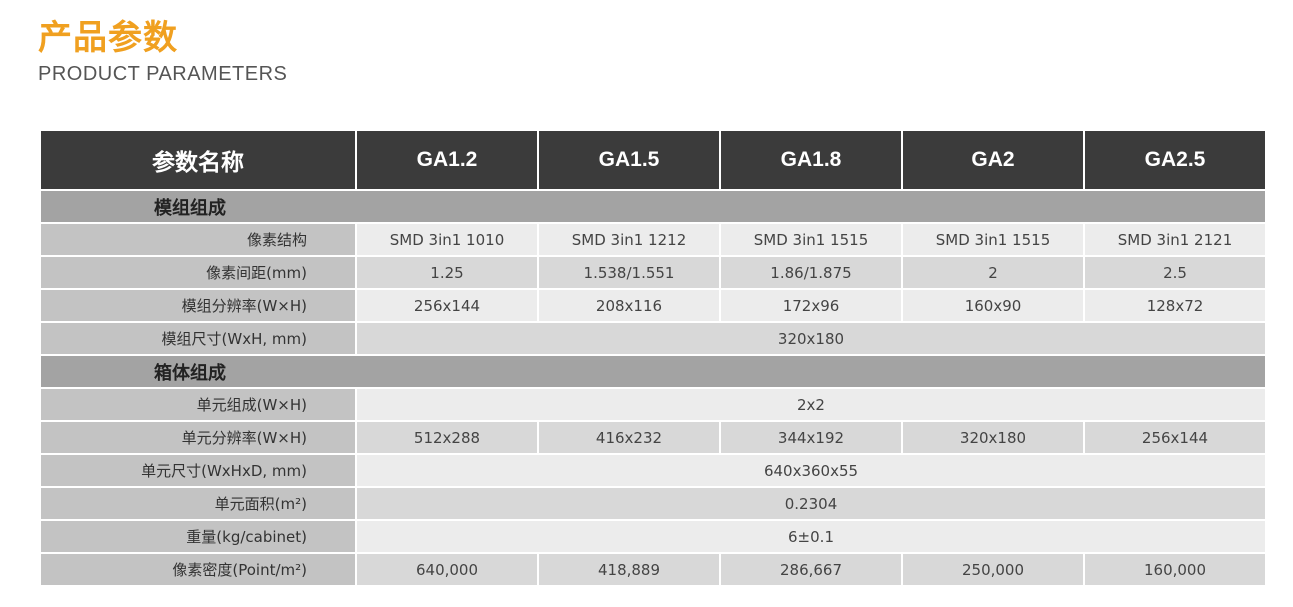 Image resolution: width=1293 pixels, height=607 pixels. I want to click on cell-value: 128x72, so click(1175, 305).